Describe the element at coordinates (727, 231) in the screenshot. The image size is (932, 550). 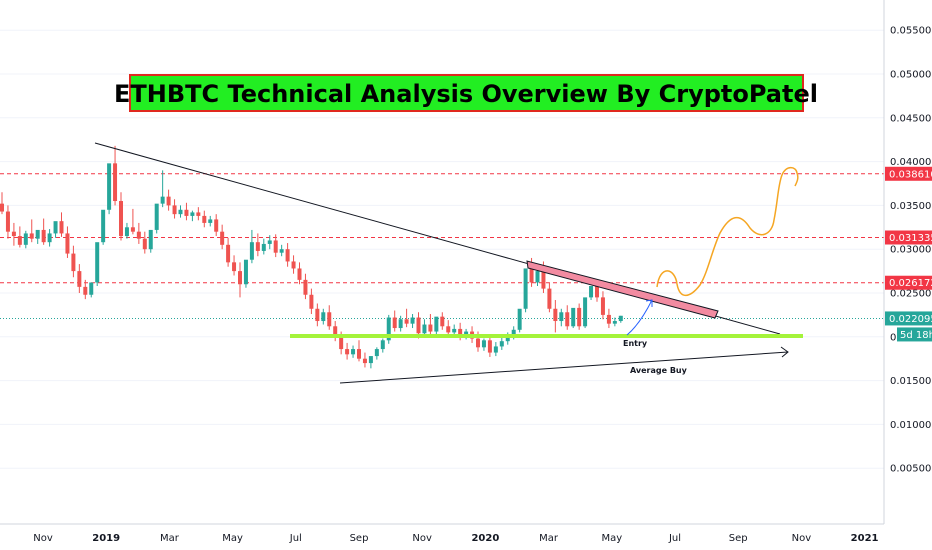
I see `projection-path` at that location.